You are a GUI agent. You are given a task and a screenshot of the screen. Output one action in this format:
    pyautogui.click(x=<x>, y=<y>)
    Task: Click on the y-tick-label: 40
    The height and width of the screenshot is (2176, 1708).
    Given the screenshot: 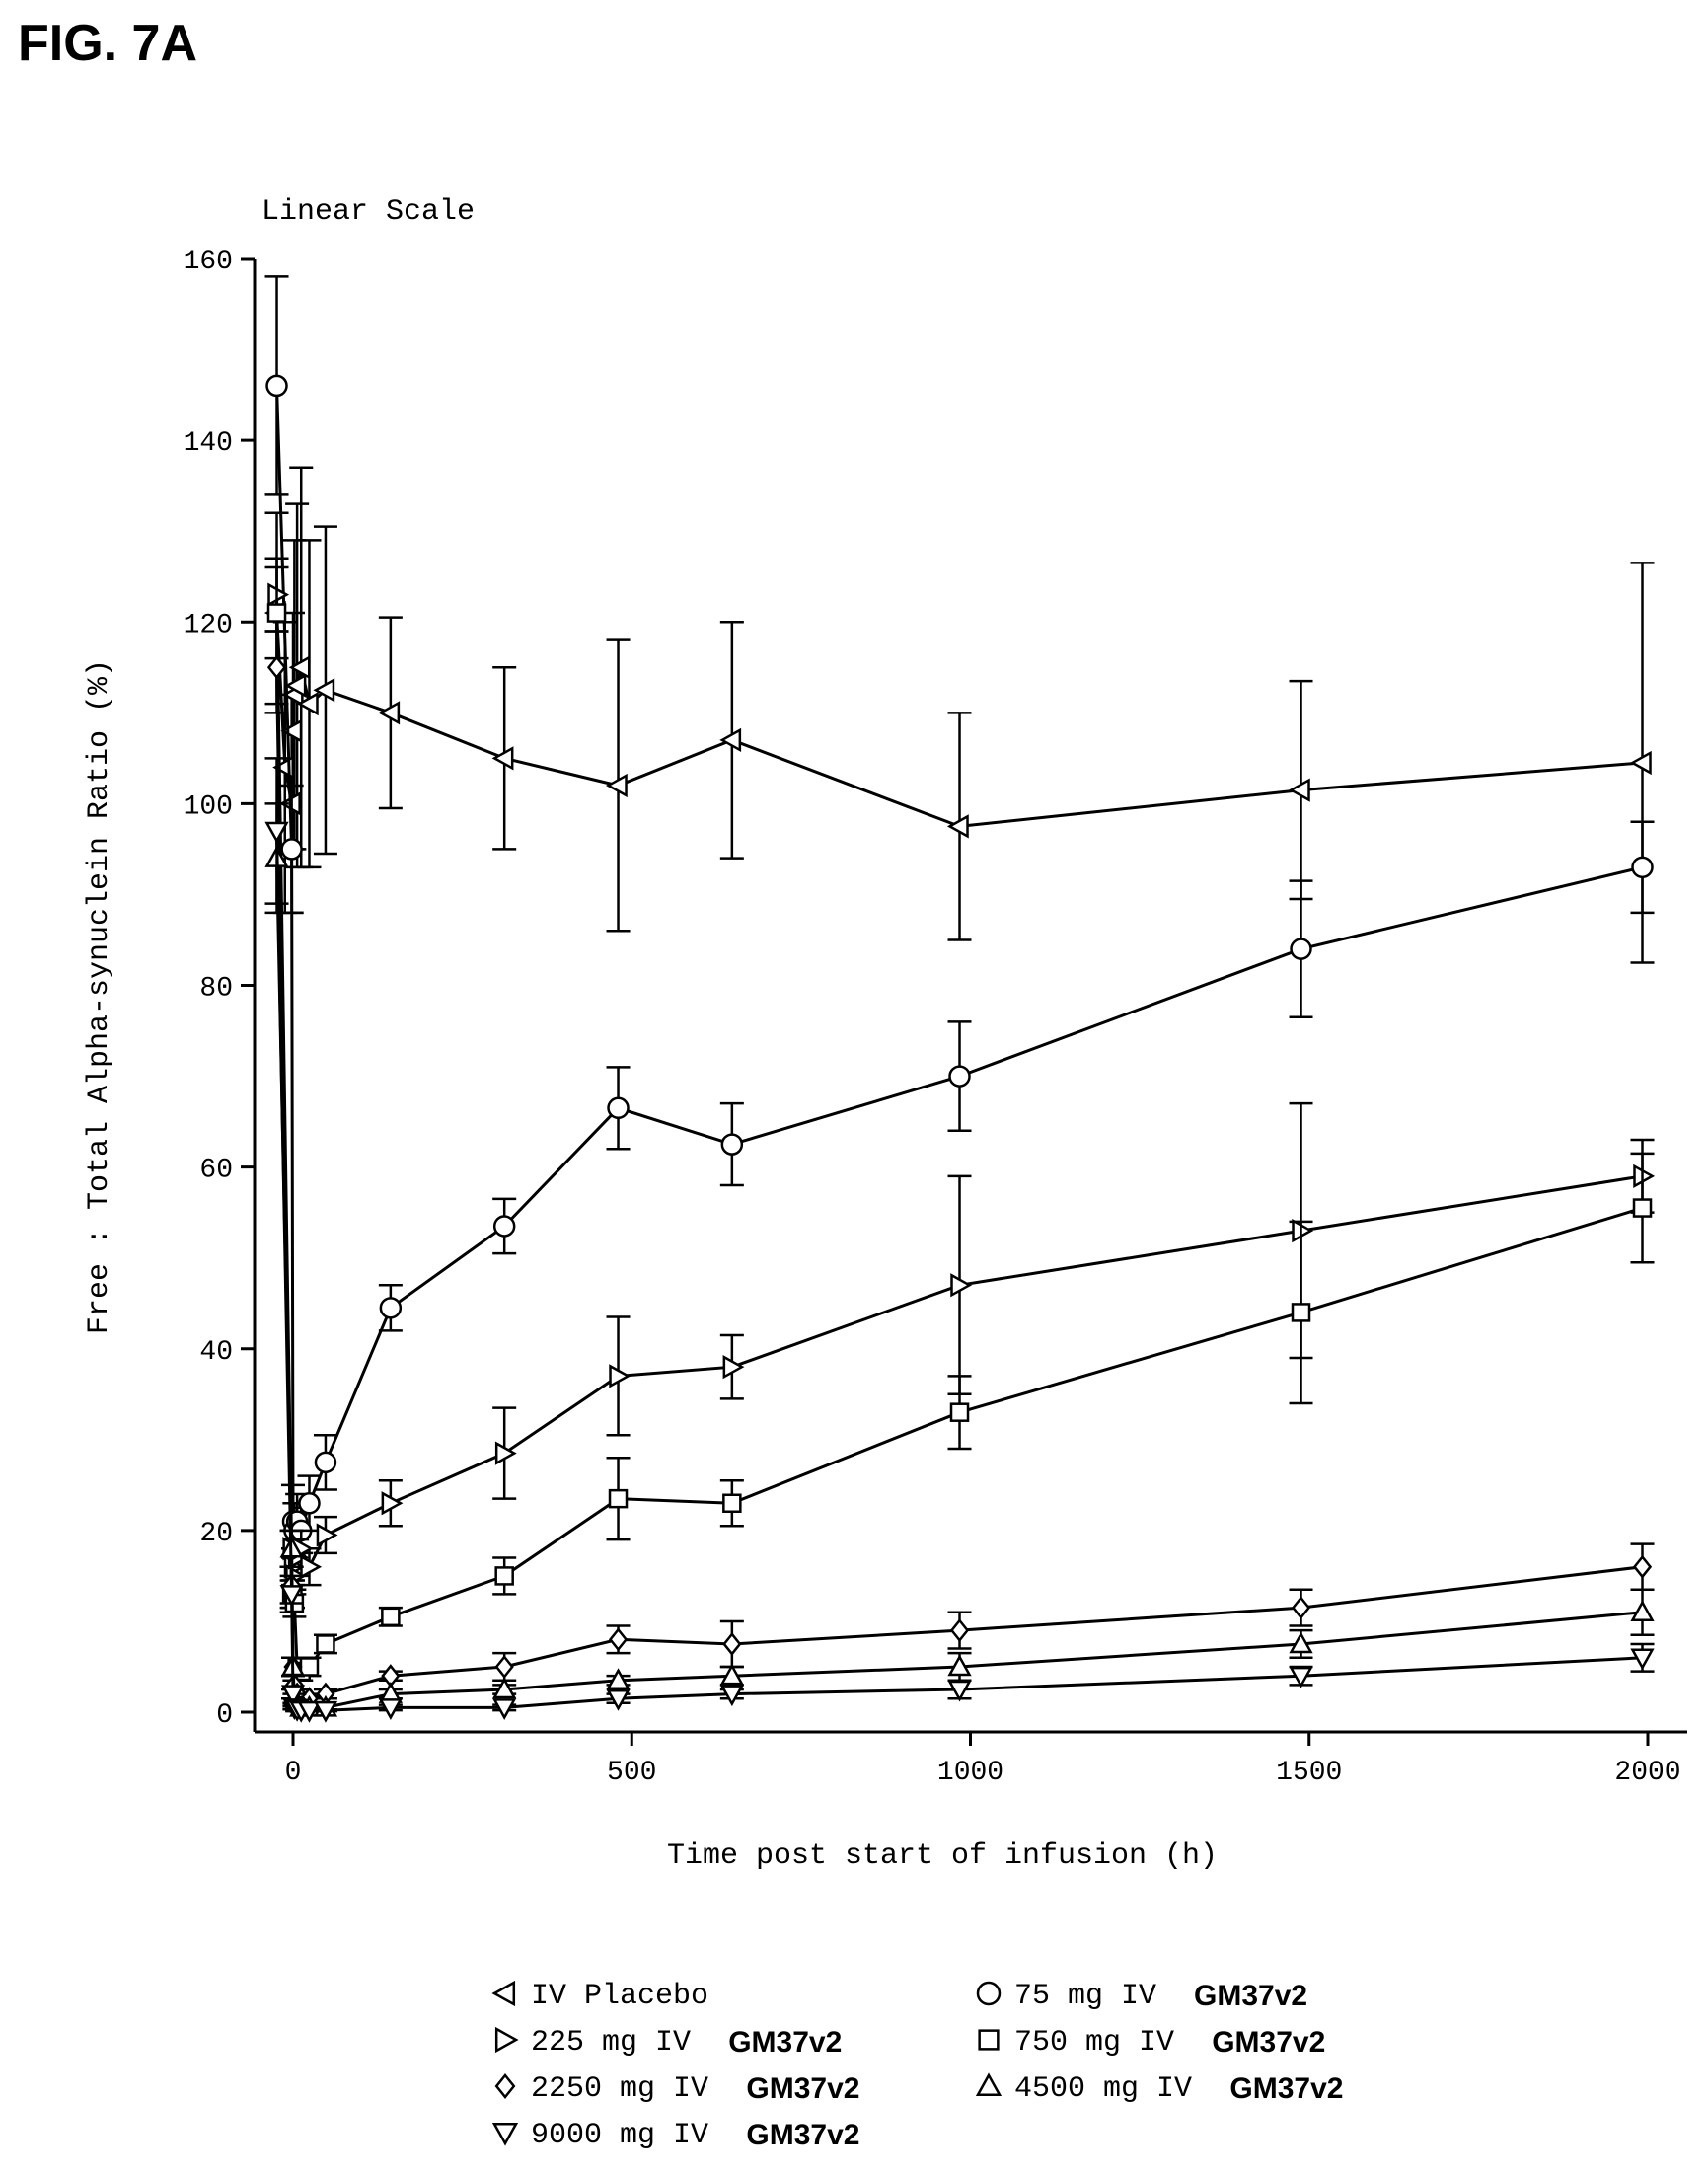 What is the action you would take?
    pyautogui.click(x=216, y=1352)
    